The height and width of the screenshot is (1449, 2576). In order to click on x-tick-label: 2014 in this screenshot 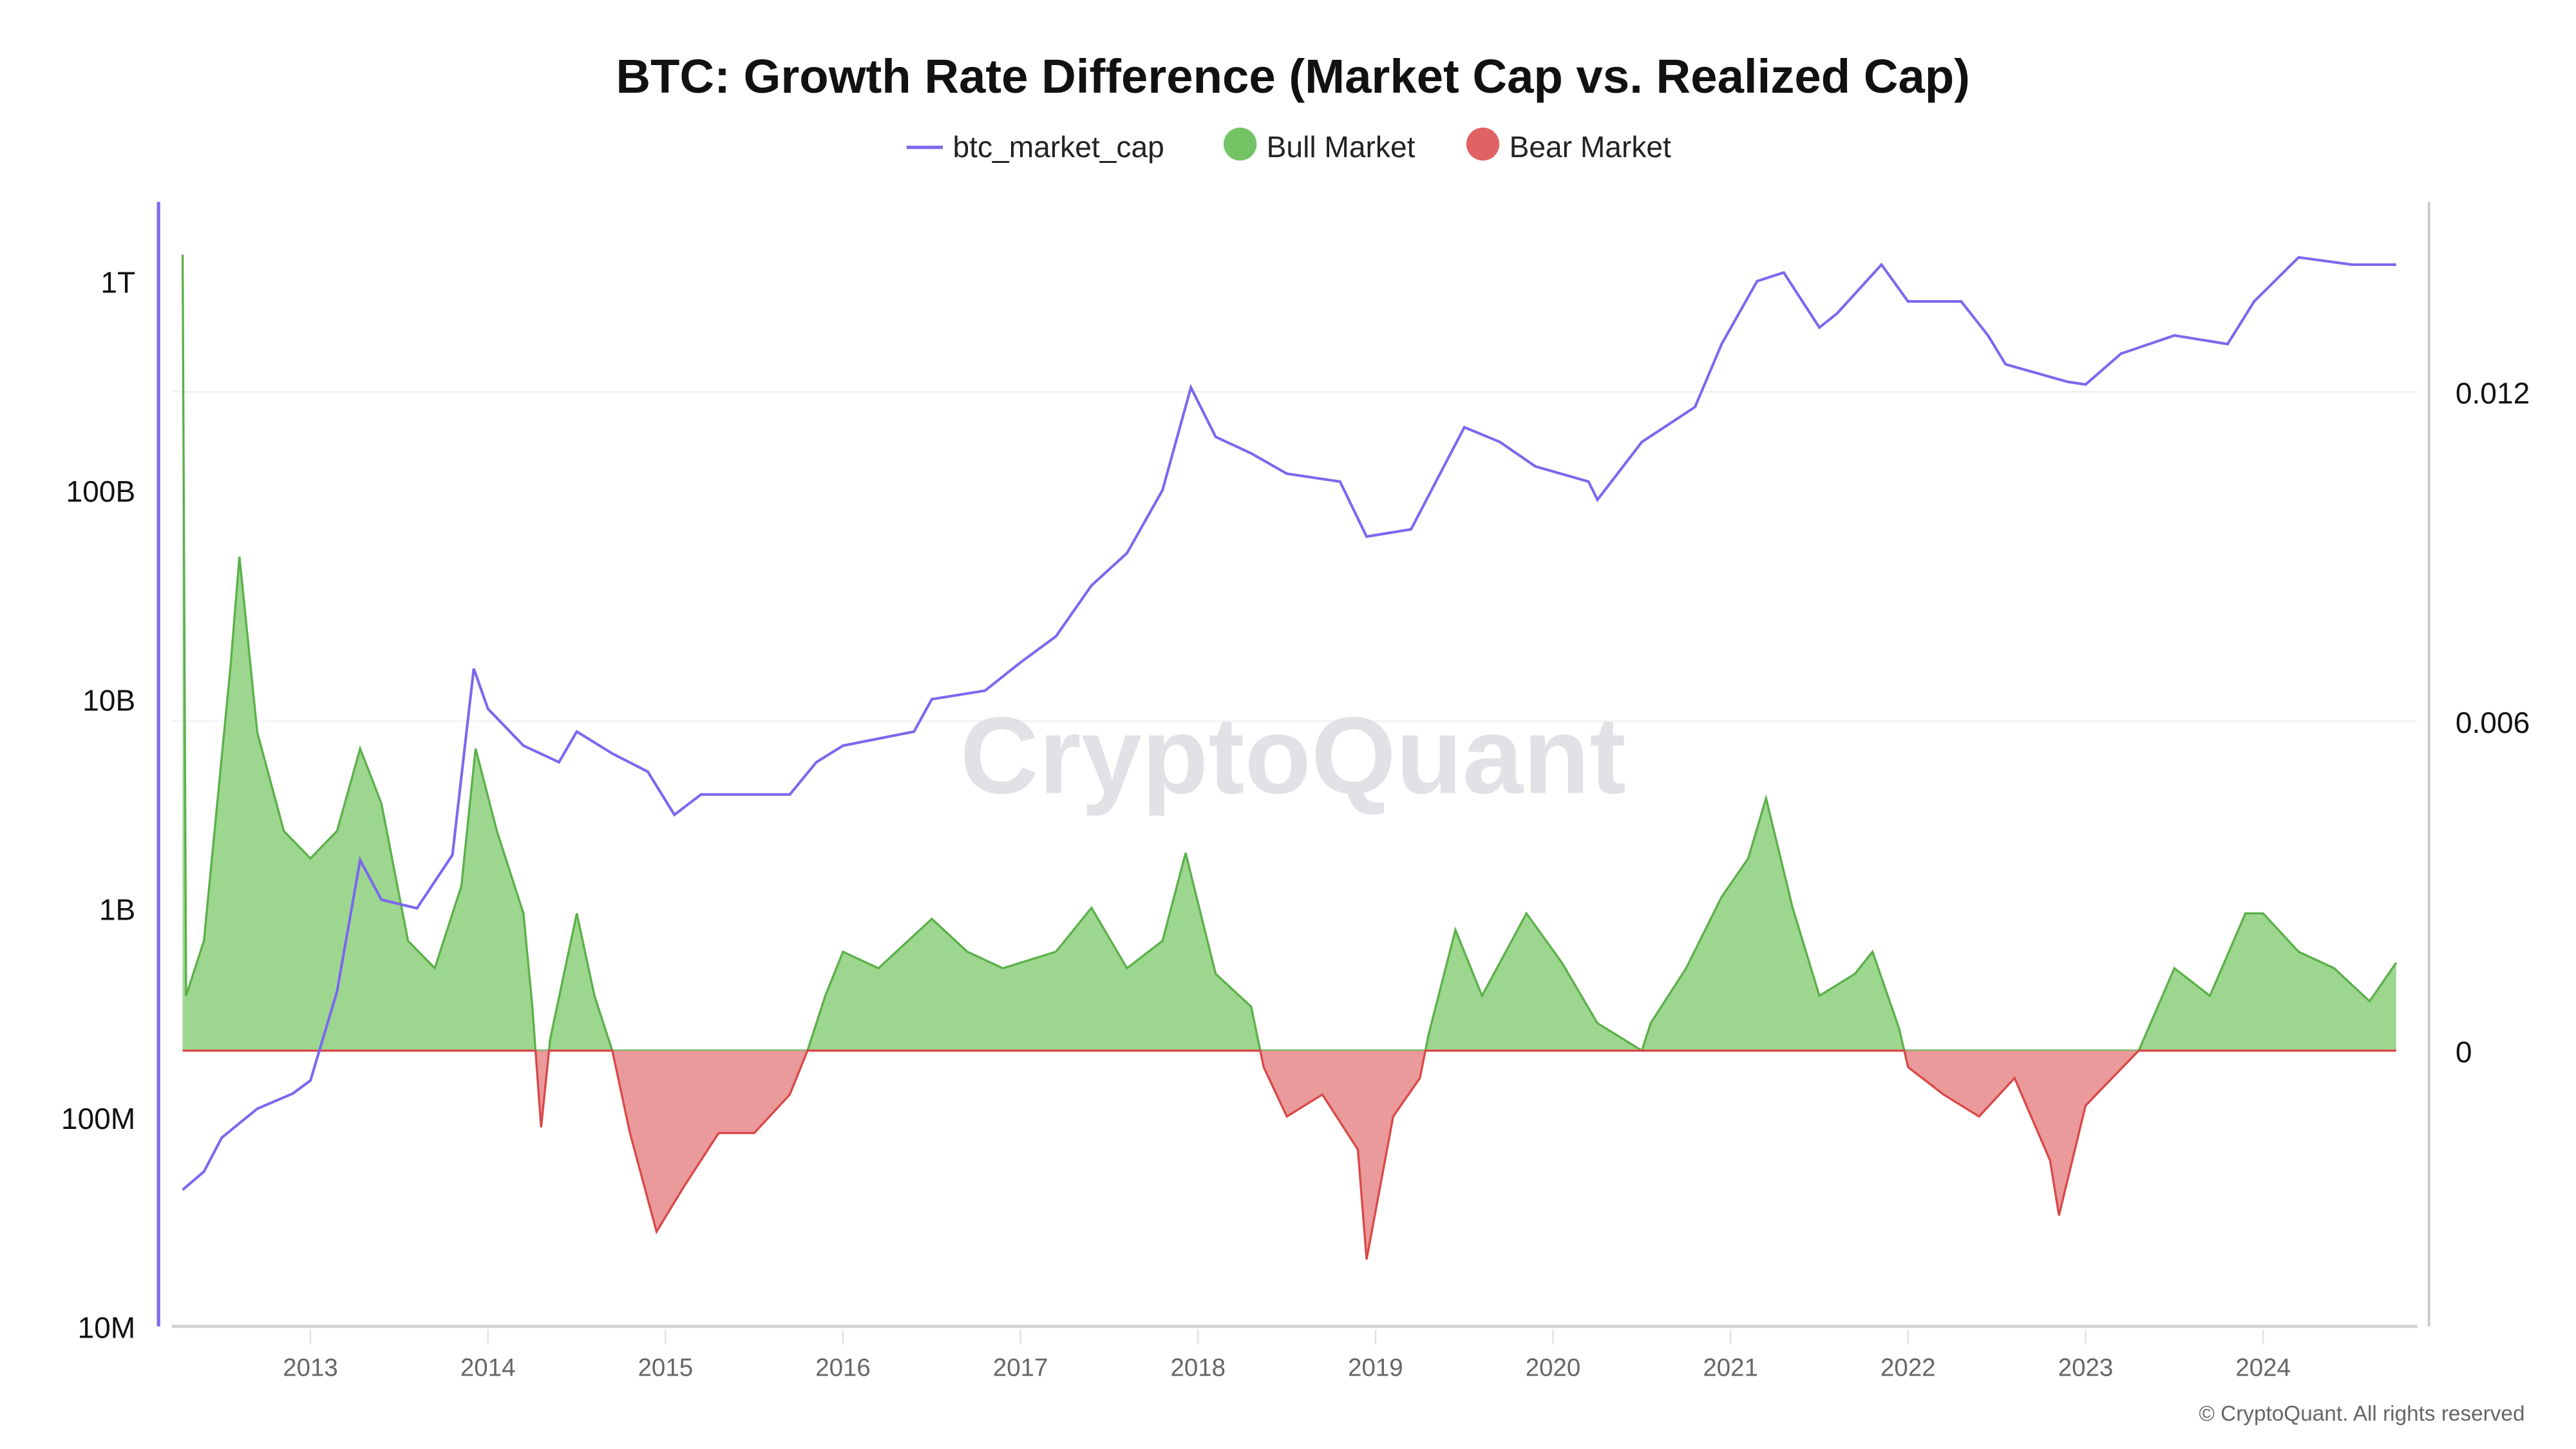, I will do `click(488, 1368)`.